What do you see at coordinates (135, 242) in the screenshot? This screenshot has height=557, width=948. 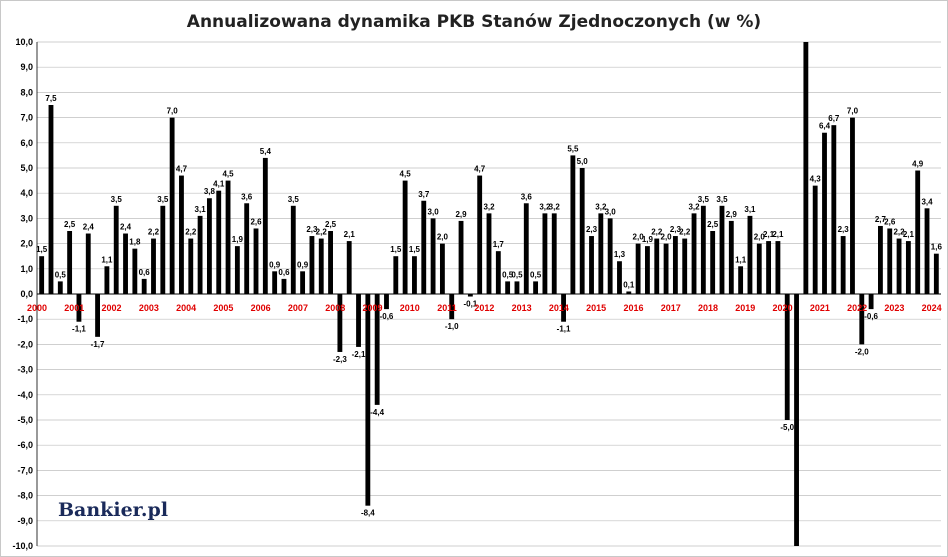 I see `data-label: 1,8` at bounding box center [135, 242].